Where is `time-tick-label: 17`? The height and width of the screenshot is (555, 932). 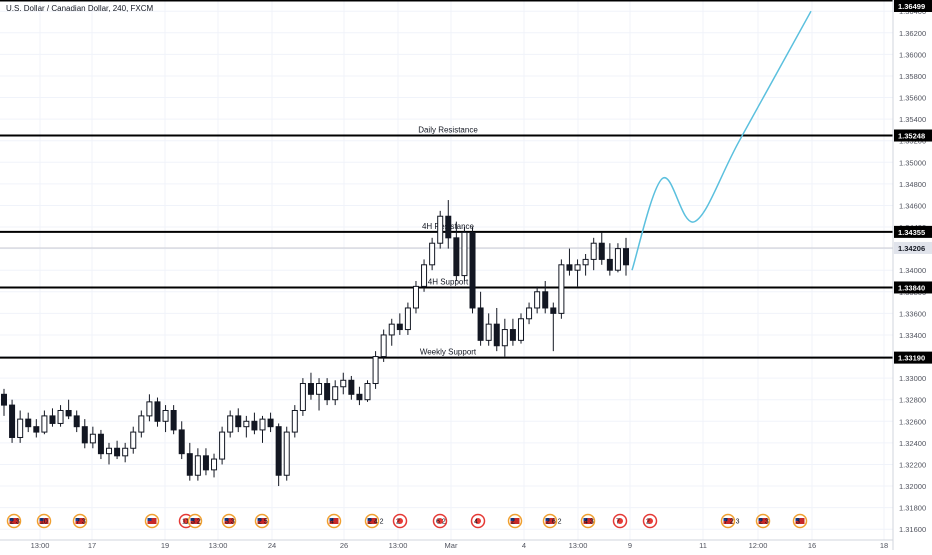
time-tick-label: 17 is located at coordinates (92, 545).